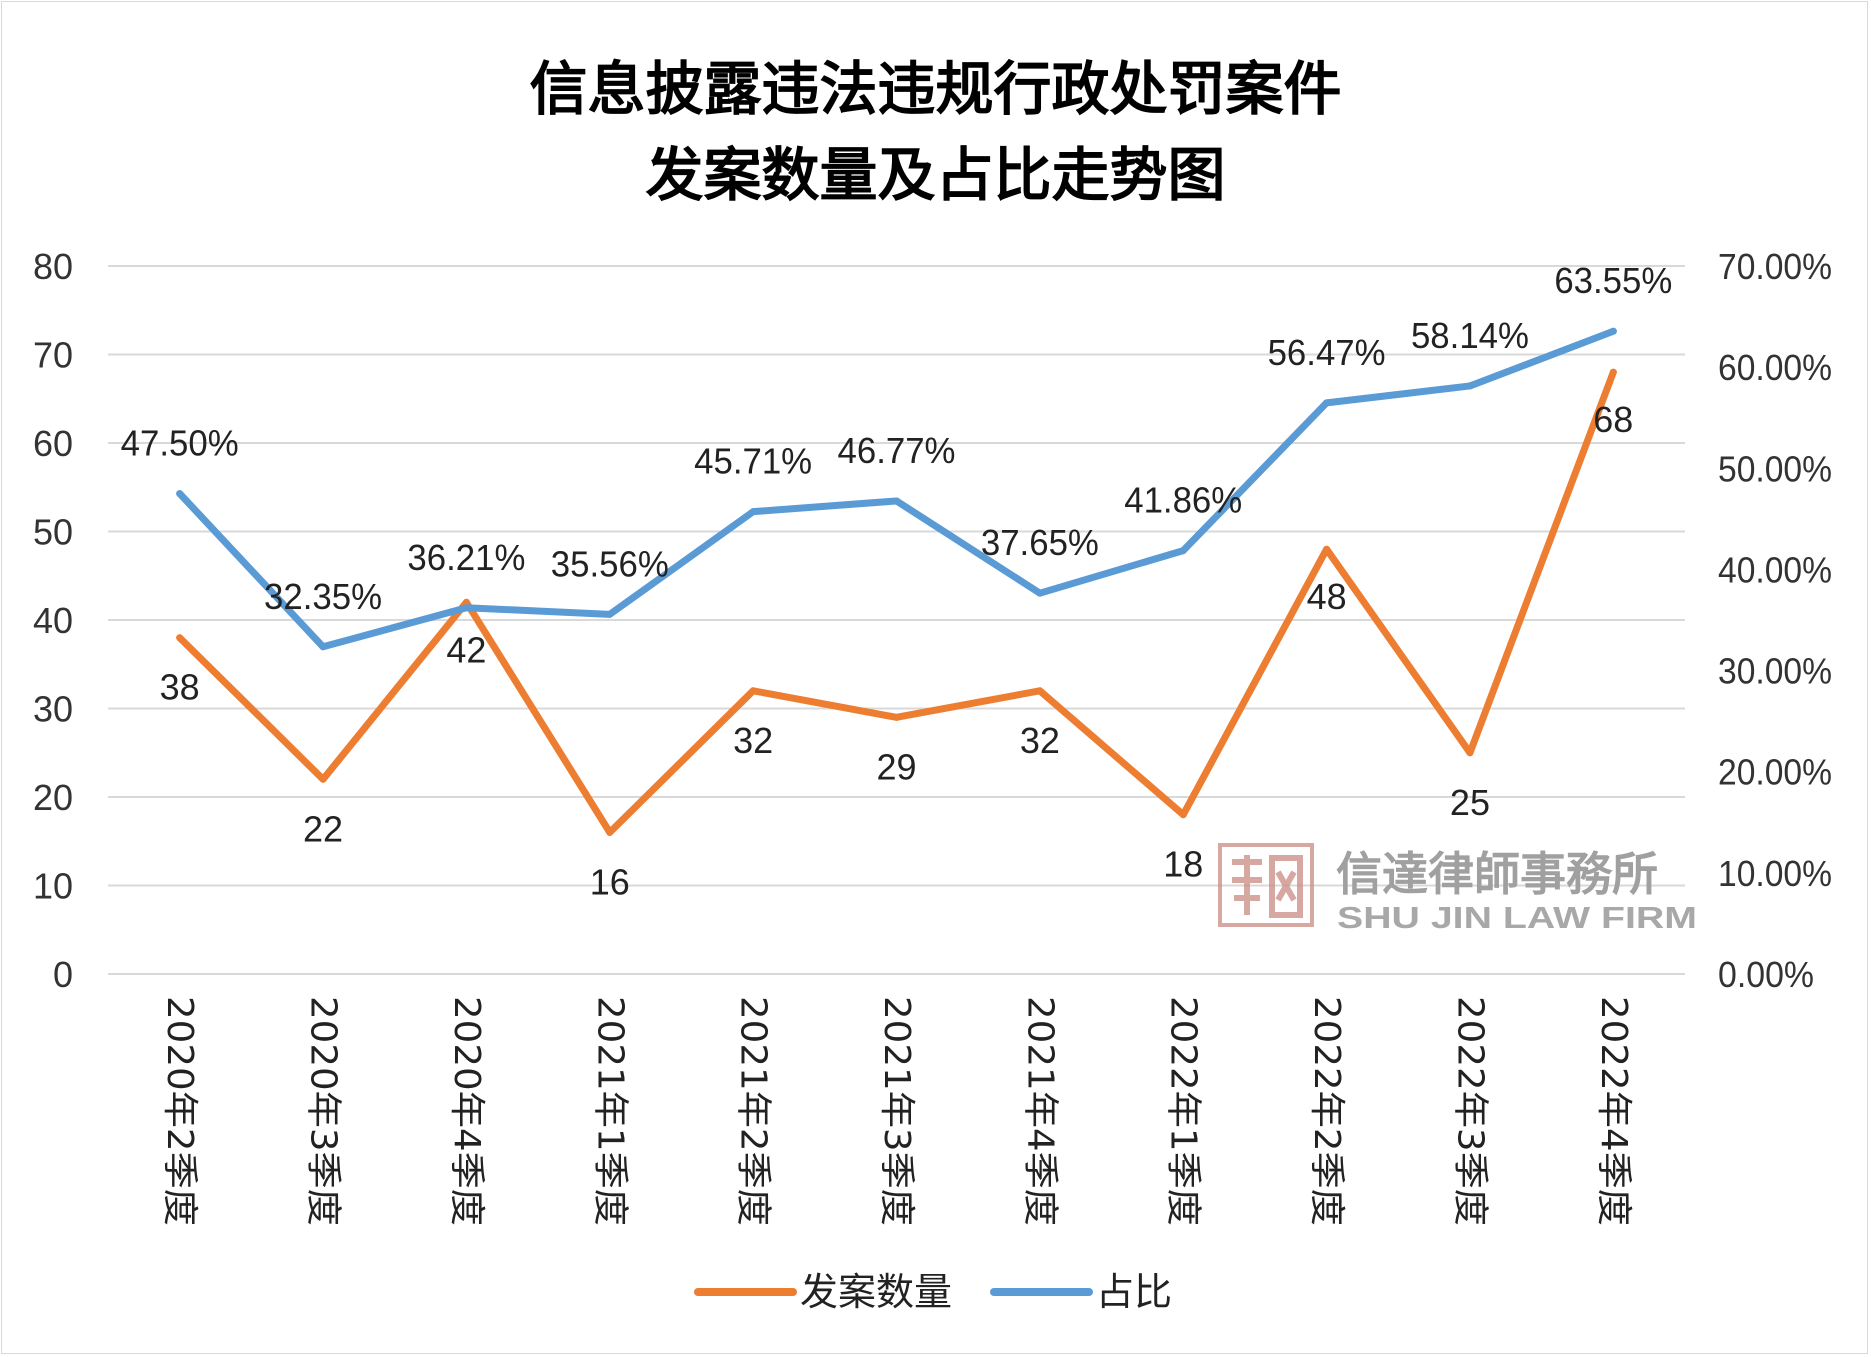 Image resolution: width=1871 pixels, height=1357 pixels. I want to click on count-data-label: 42, so click(466, 649).